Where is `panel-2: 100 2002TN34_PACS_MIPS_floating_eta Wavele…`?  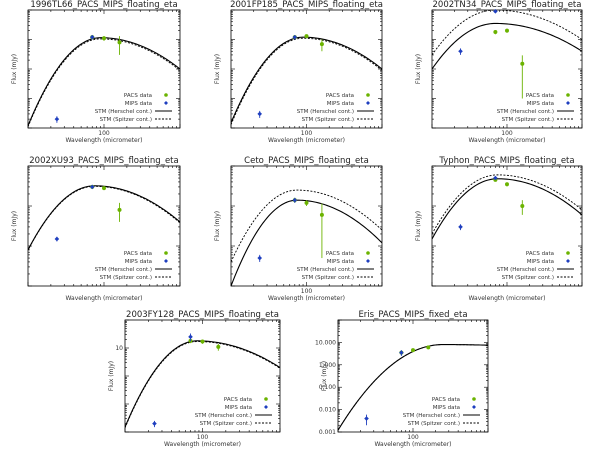
panel-2: 100 2002TN34_PACS_MIPS_floating_eta Wavele… is located at coordinates (499, 72).